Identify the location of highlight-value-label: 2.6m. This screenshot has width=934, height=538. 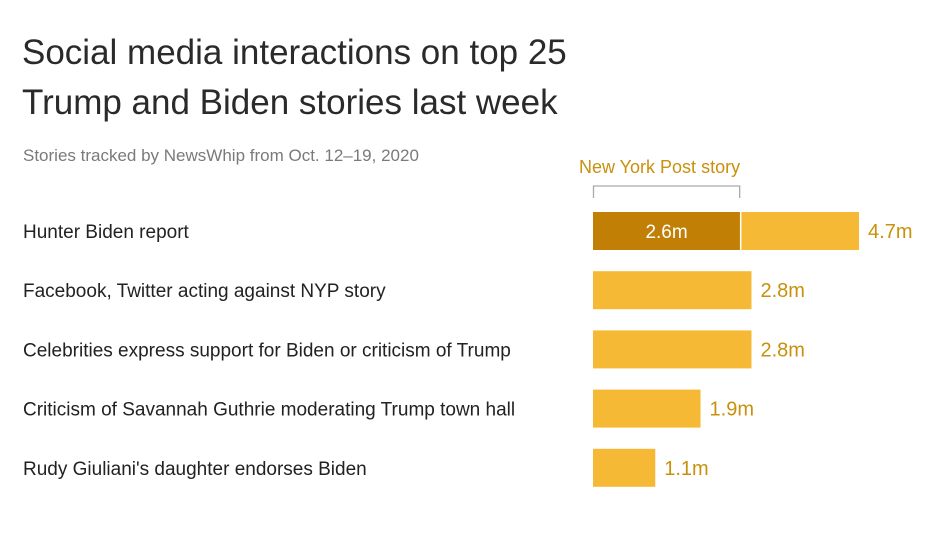
(666, 232).